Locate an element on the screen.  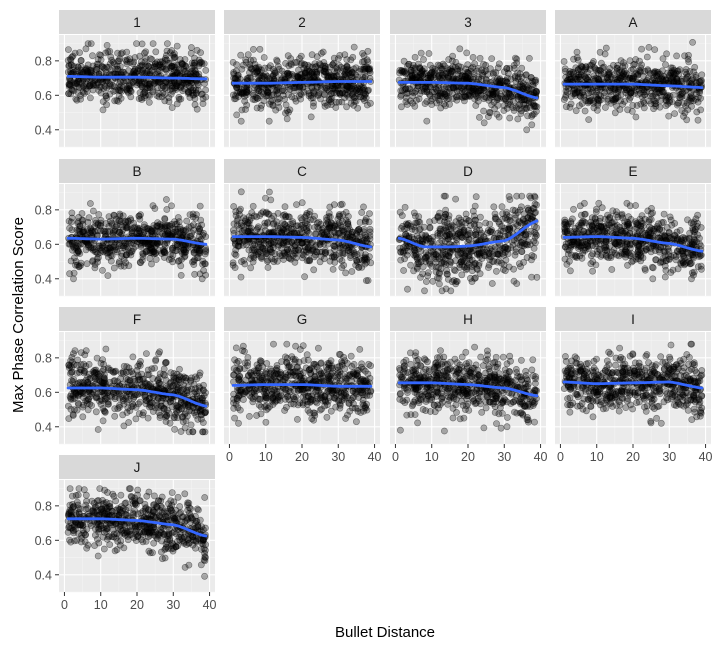
scatter-points is located at coordinates (137, 77).